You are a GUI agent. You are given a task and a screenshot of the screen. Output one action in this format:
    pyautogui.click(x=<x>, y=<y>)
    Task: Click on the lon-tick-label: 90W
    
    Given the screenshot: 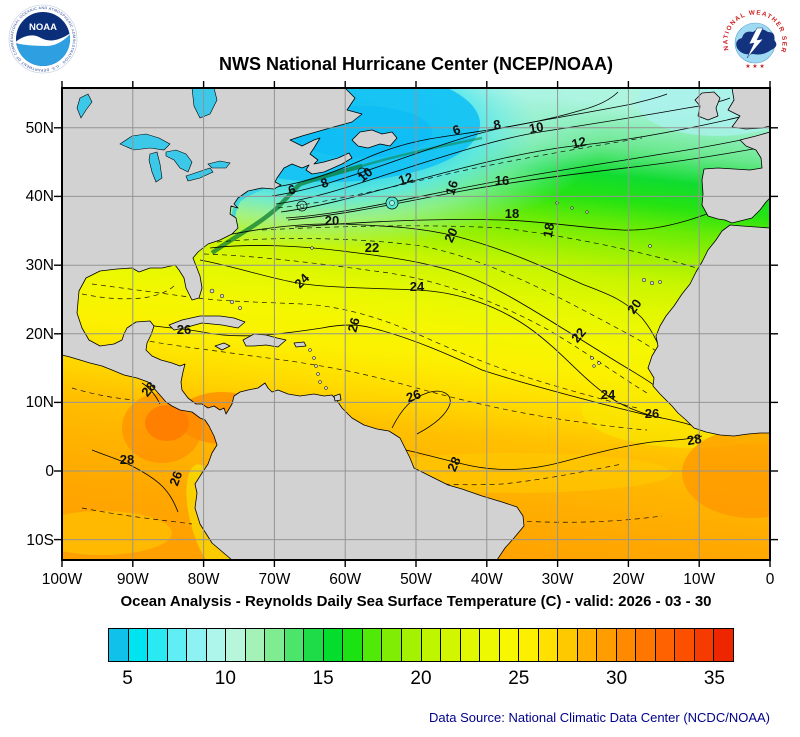 What is the action you would take?
    pyautogui.click(x=132, y=579)
    